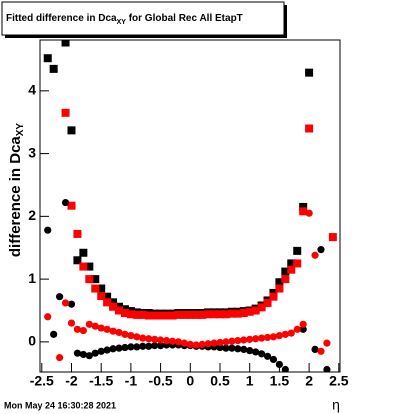 The width and height of the screenshot is (400, 414). Describe the element at coordinates (20, 130) in the screenshot. I see `y-label-subscript: XY` at that location.